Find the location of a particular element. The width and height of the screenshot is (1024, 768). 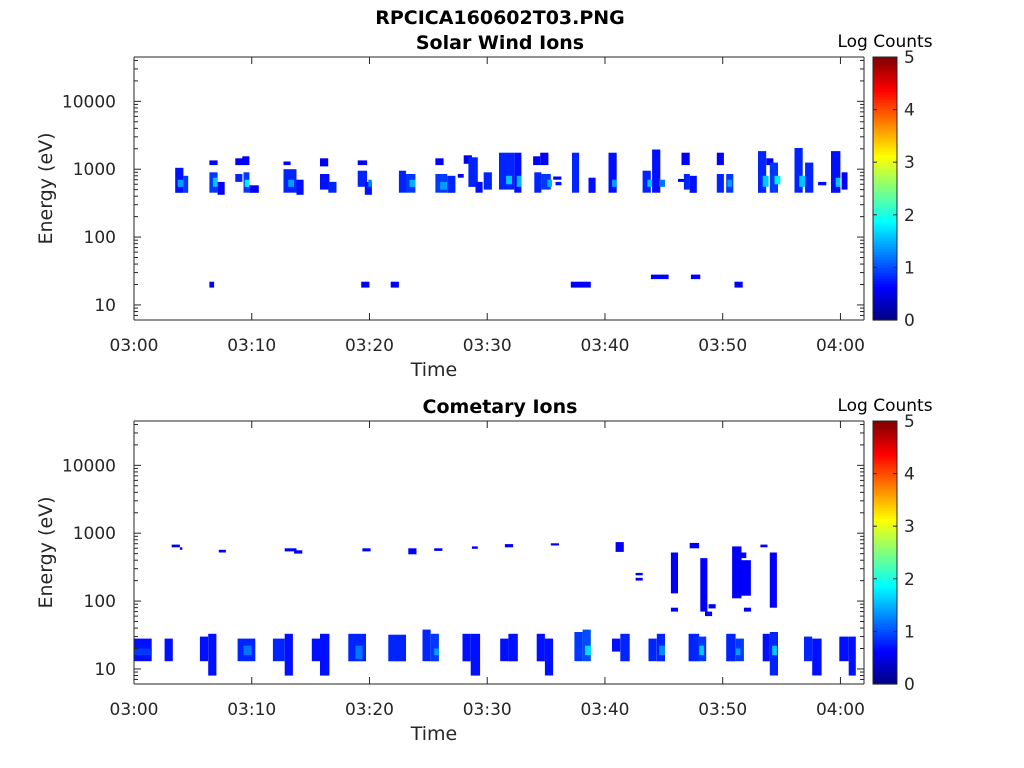

figure-filename: RPCICA160602T03.PNG is located at coordinates (500, 18).